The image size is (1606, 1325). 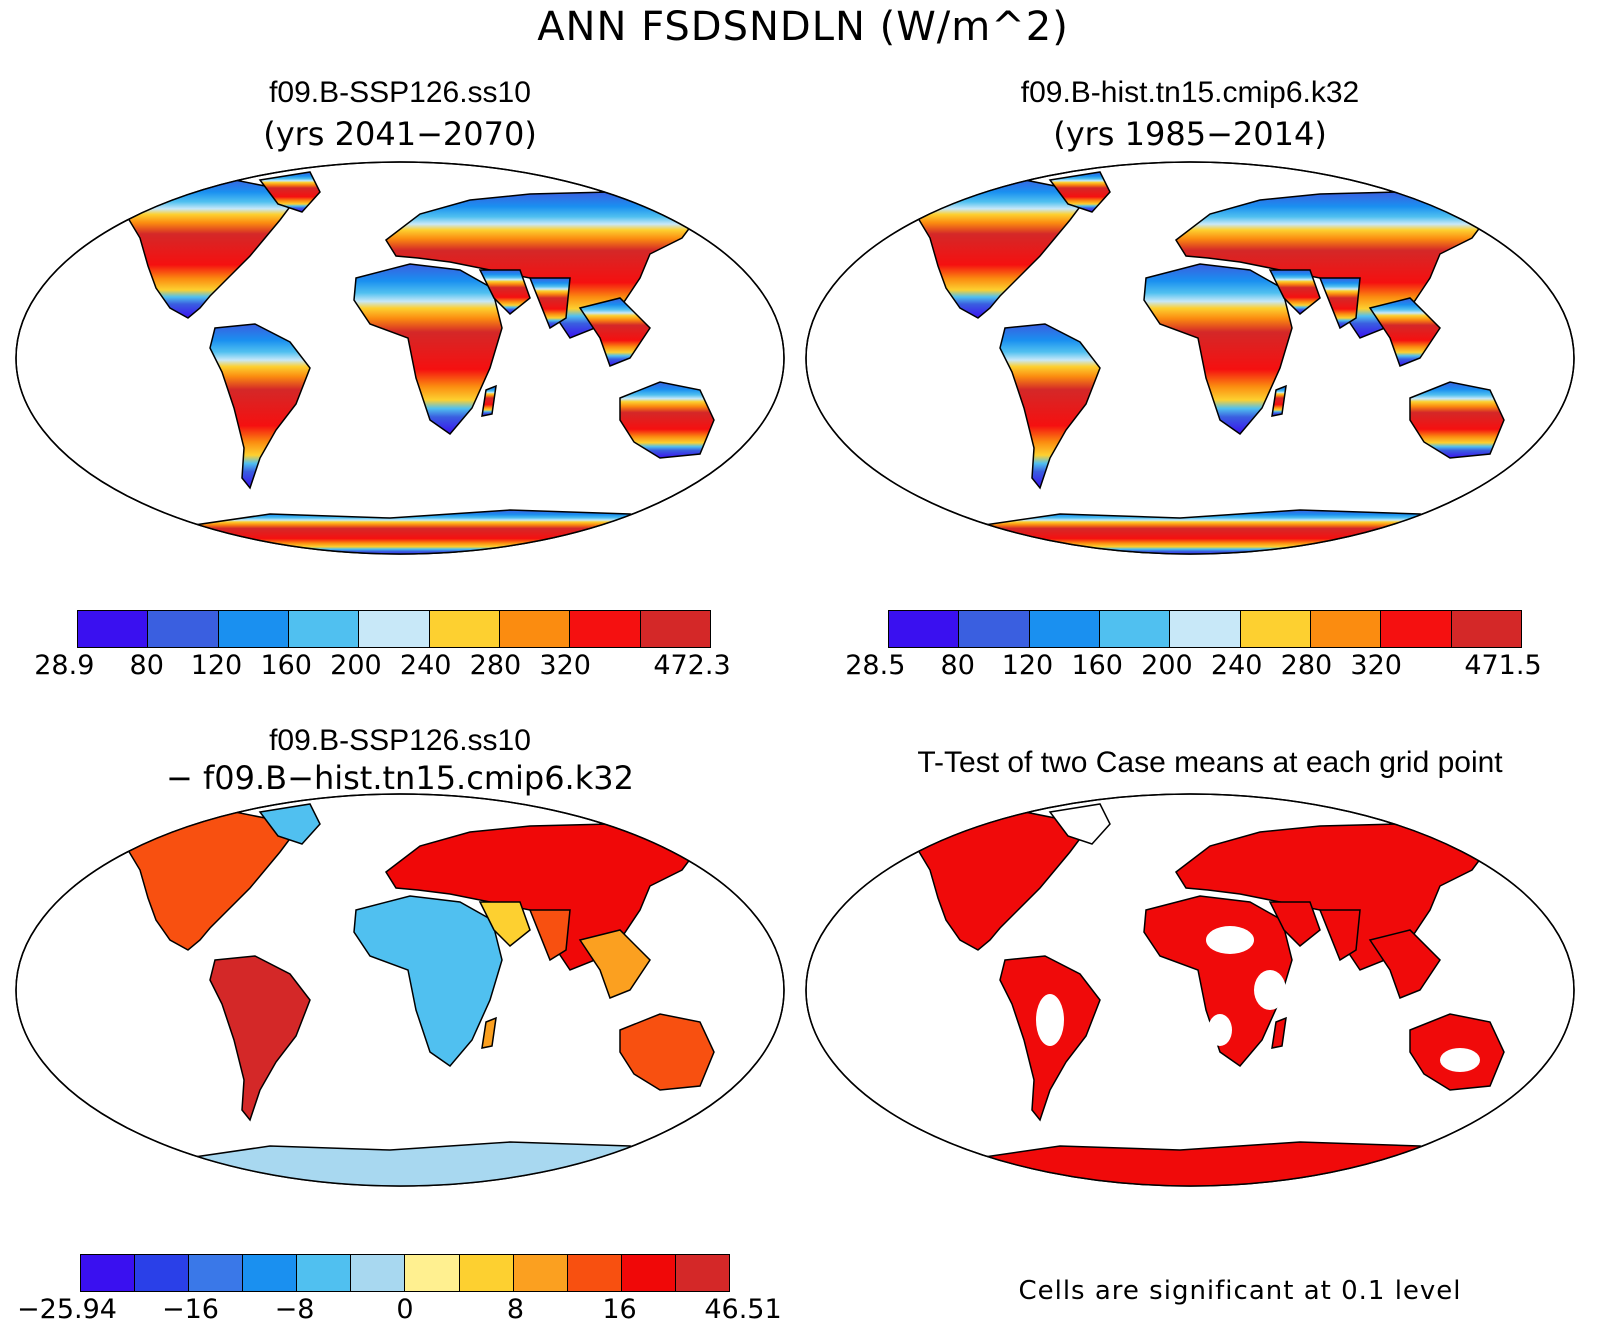 What do you see at coordinates (803, 27) in the screenshot?
I see `figure-title: ANN FSDSNDLN (W/m^2)` at bounding box center [803, 27].